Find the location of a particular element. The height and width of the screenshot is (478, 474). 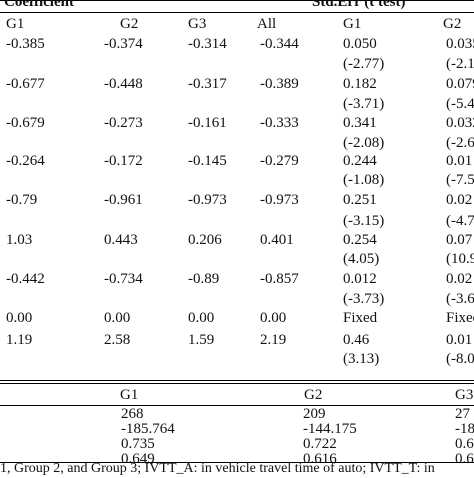

cell-se1: 0.251 is located at coordinates (360, 200).